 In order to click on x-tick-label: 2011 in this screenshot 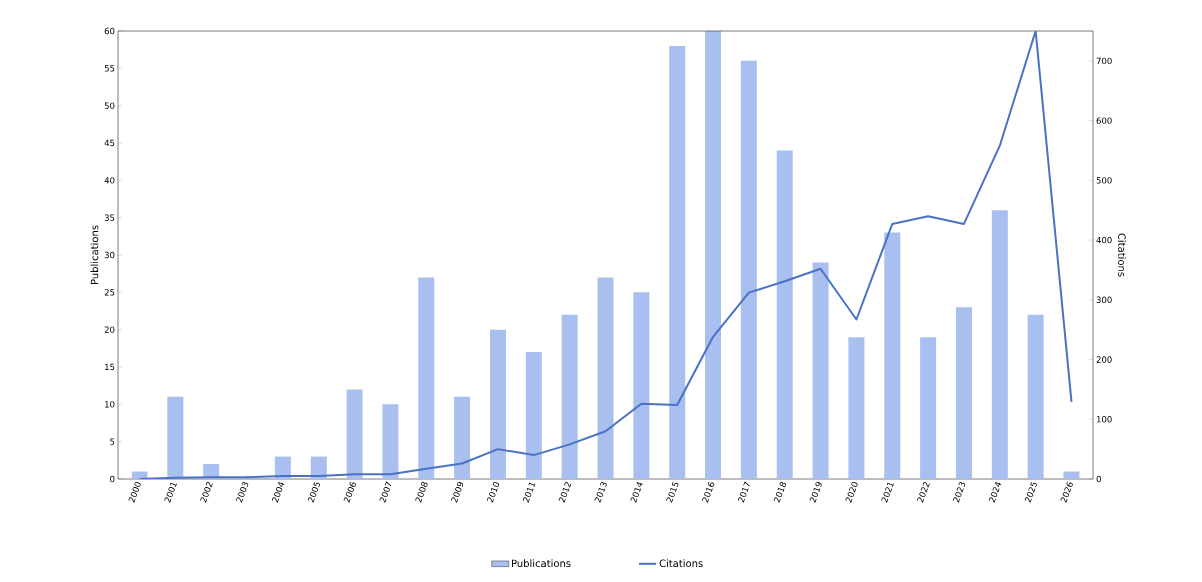, I will do `click(529, 492)`.